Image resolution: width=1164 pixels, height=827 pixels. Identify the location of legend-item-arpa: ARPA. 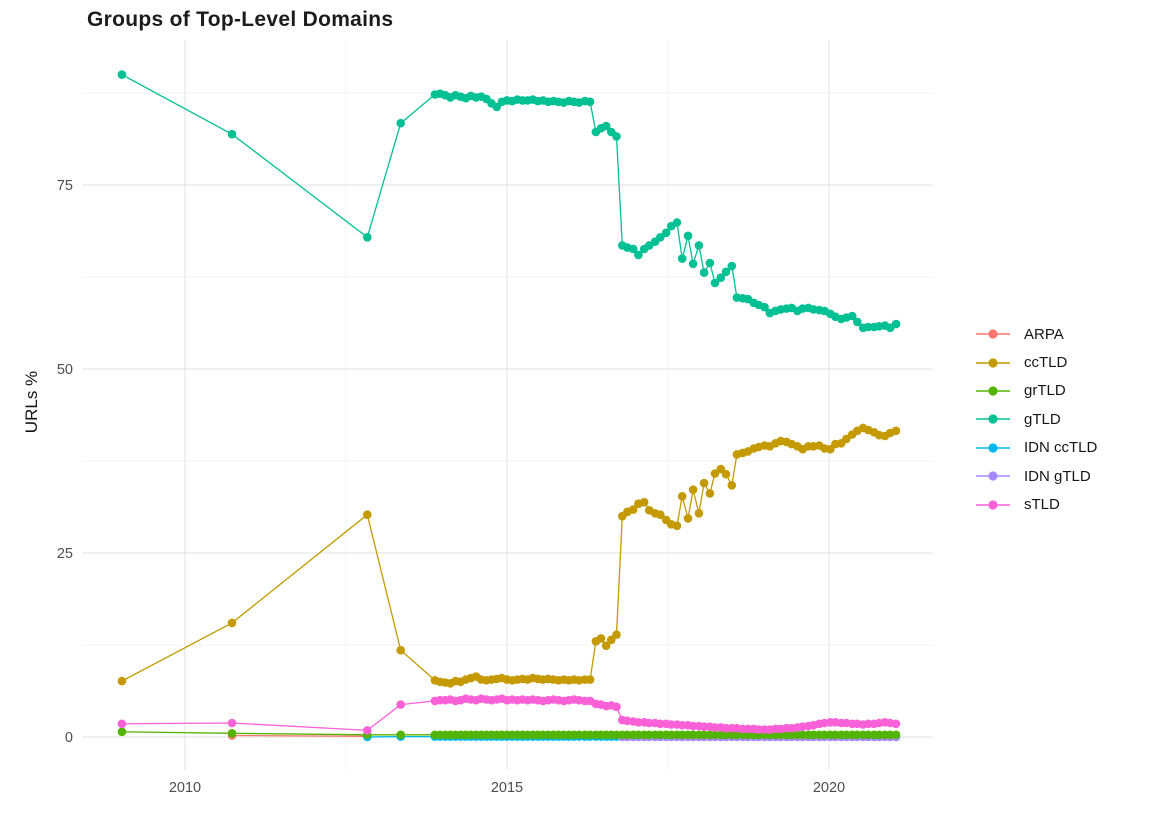
(1036, 334).